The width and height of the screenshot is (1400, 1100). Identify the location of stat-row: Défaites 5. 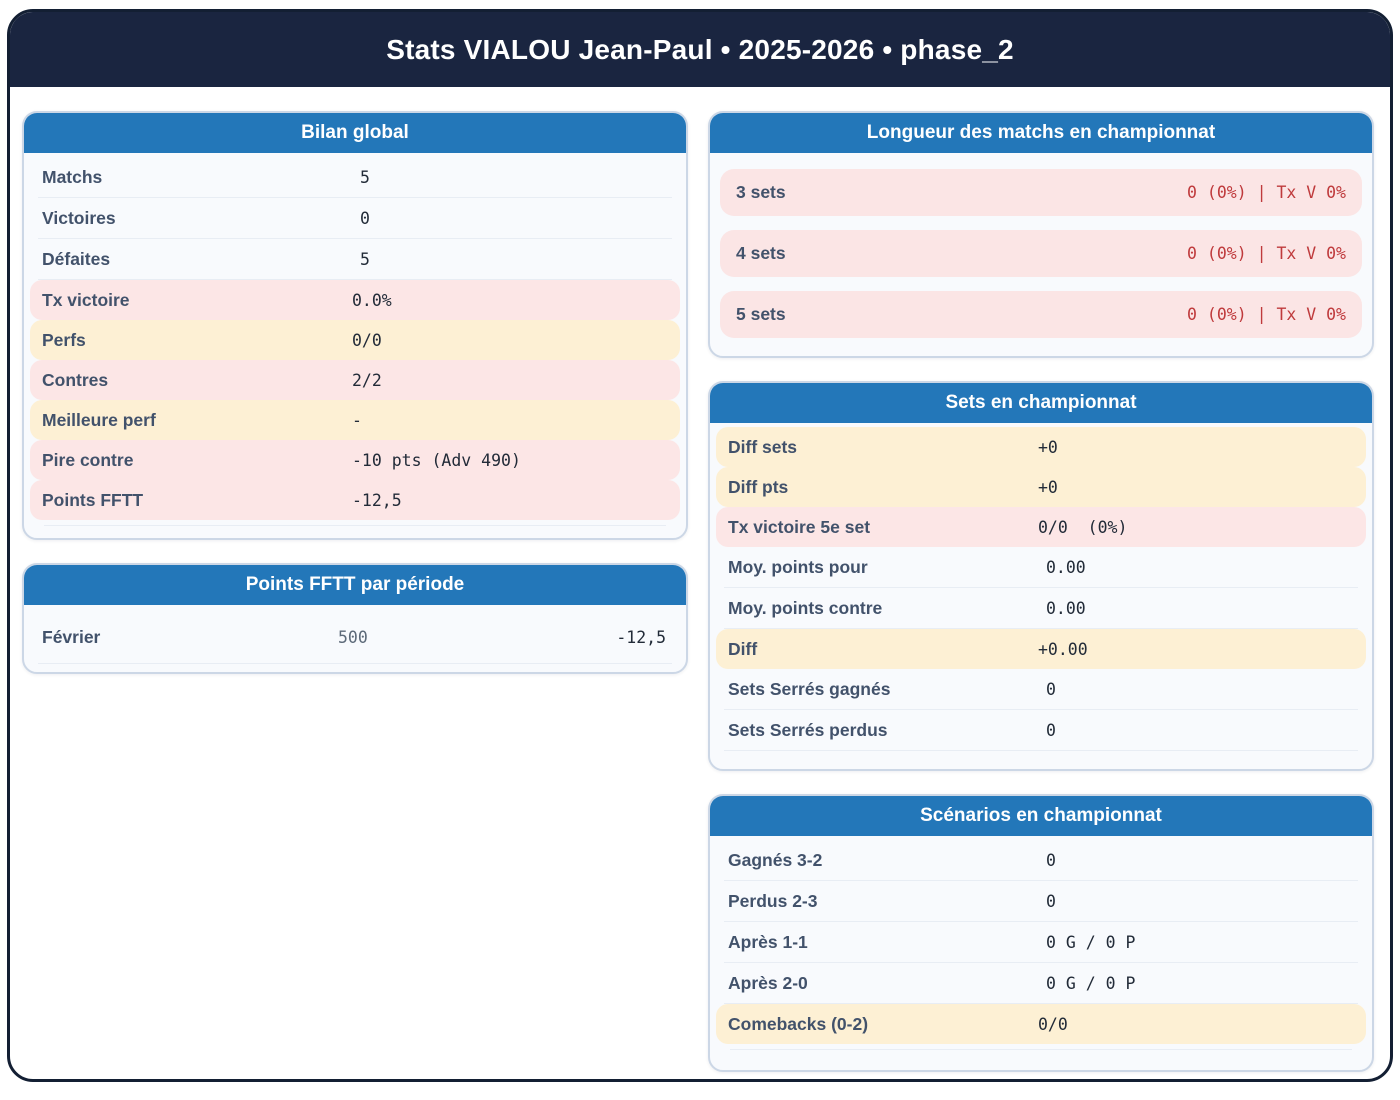
(355, 259).